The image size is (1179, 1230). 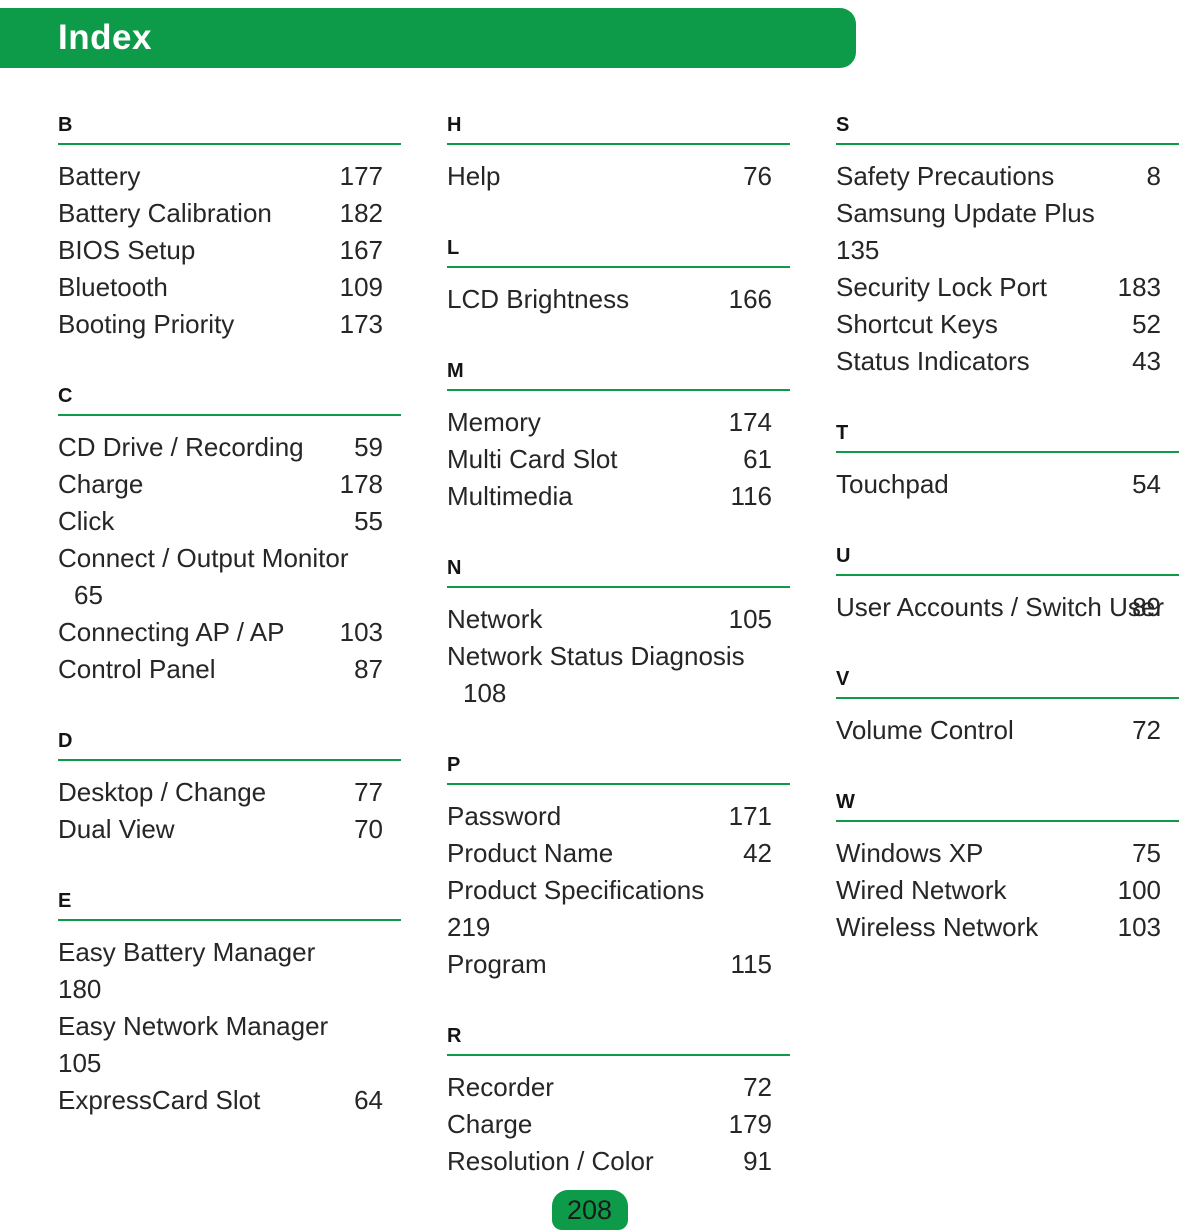 What do you see at coordinates (1007, 324) in the screenshot?
I see `index-entry: Shortcut Keys 52` at bounding box center [1007, 324].